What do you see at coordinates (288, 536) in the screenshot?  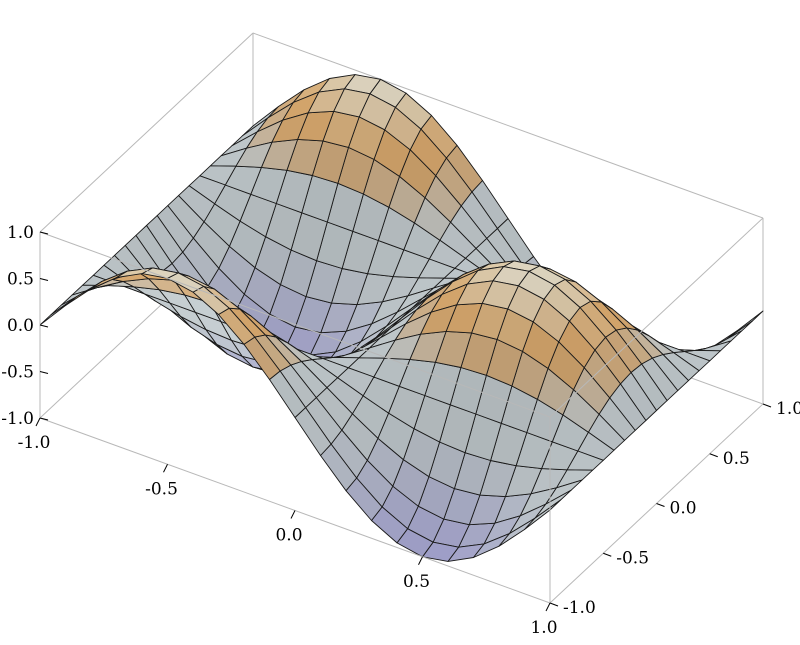 I see `x-tick-label: 0.0` at bounding box center [288, 536].